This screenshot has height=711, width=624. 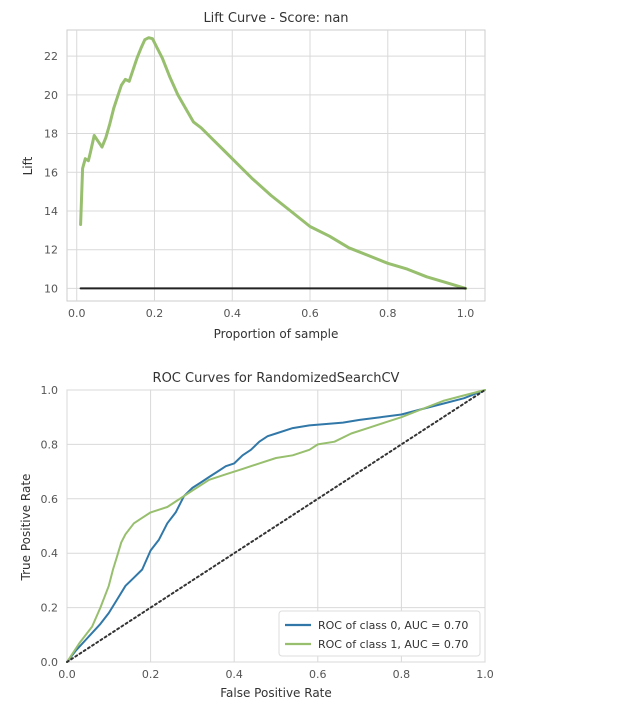 What do you see at coordinates (233, 313) in the screenshot?
I see `lift-x-tick-label: 0.4` at bounding box center [233, 313].